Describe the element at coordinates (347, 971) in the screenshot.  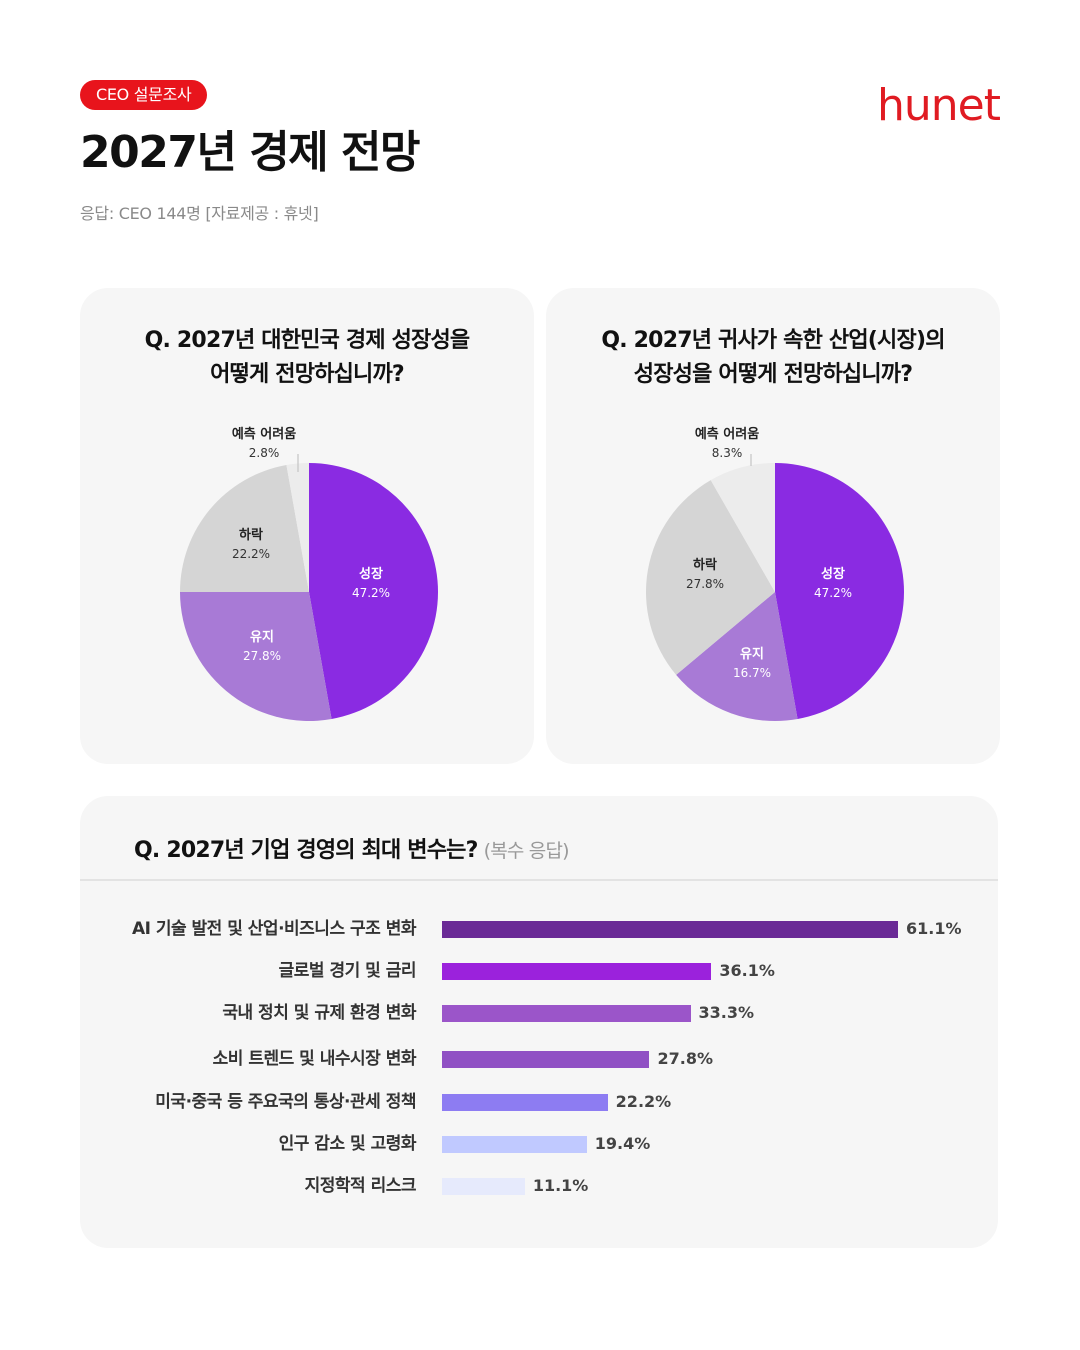
I see `bar-category-label: 글로벌 경기 및 금리` at that location.